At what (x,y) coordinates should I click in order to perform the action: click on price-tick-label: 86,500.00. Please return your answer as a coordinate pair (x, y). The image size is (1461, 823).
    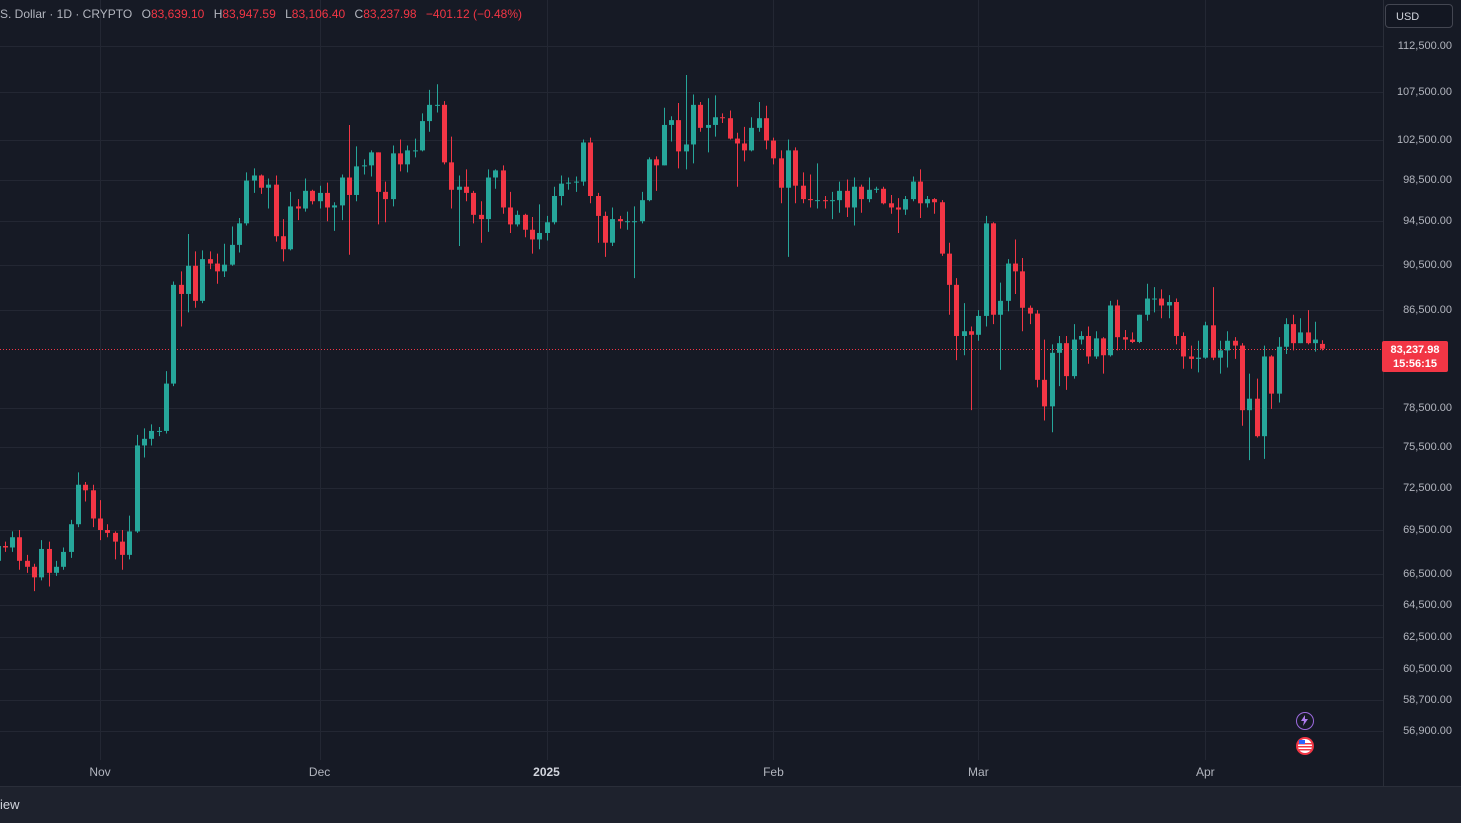
    Looking at the image, I should click on (1427, 310).